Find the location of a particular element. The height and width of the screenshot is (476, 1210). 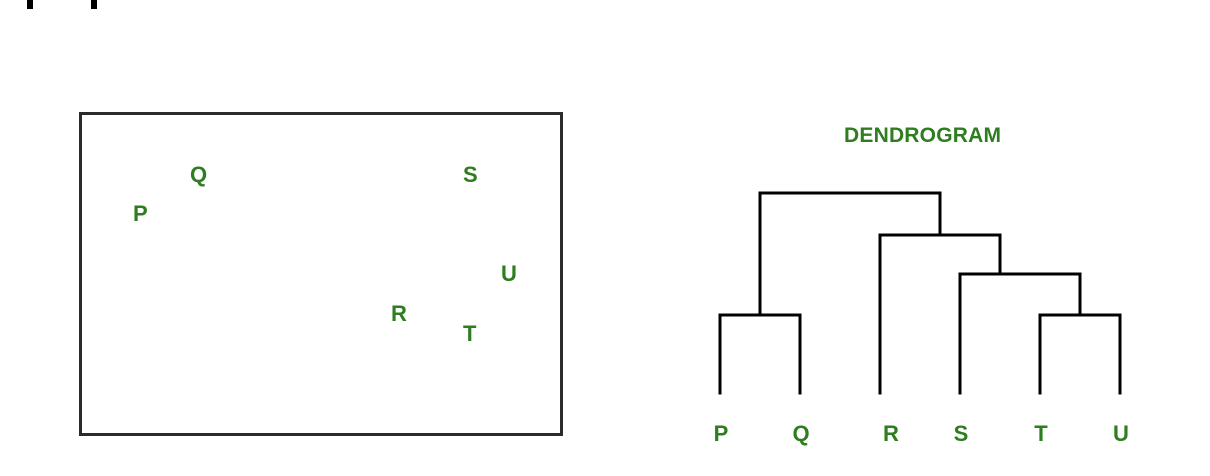

leaf-label-u: U is located at coordinates (1121, 433).